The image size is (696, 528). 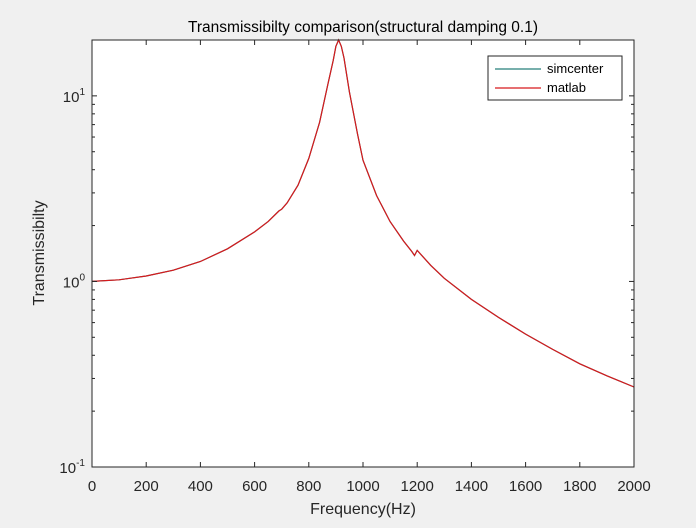 I want to click on y-tick-label: 10⁰, so click(x=74, y=281).